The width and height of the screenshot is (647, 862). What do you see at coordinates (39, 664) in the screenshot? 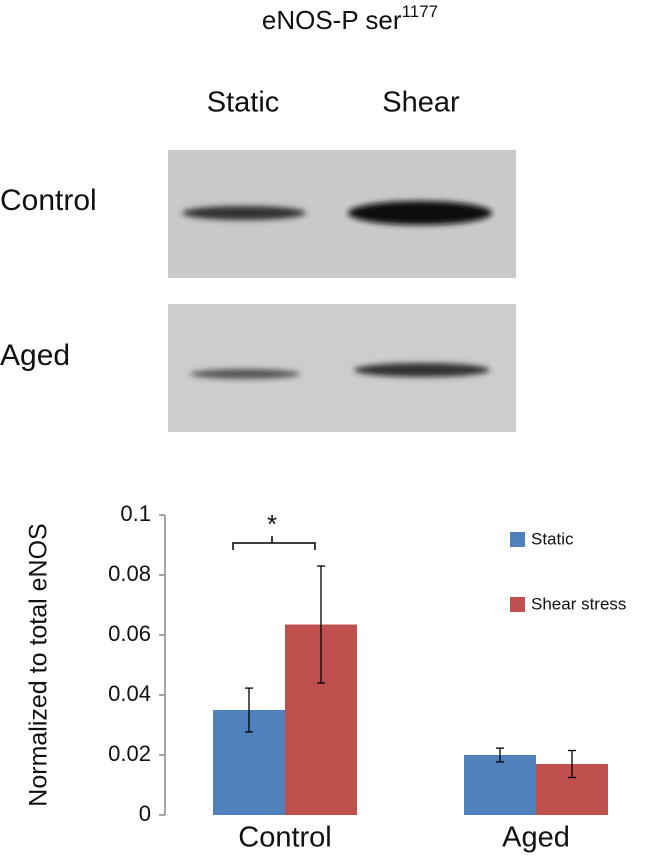
I see `y-axis-label: Normalized to total eNOS` at bounding box center [39, 664].